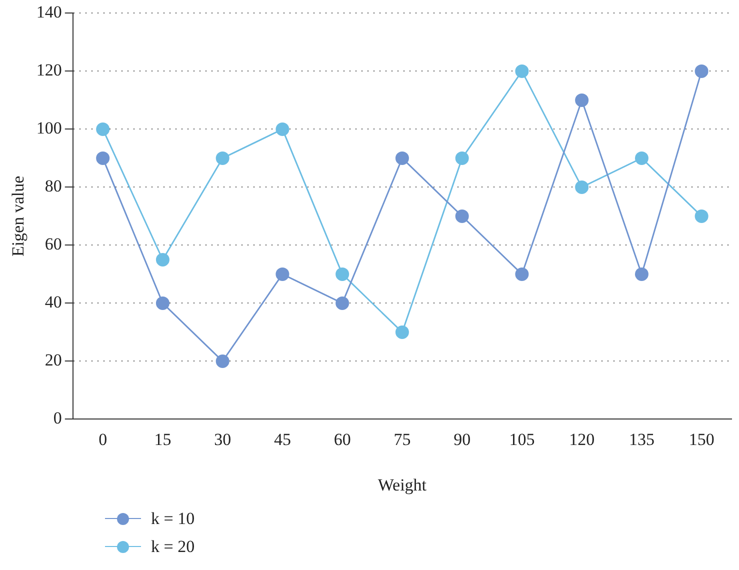 This screenshot has width=739, height=570. I want to click on x-tick-label: 30, so click(223, 439).